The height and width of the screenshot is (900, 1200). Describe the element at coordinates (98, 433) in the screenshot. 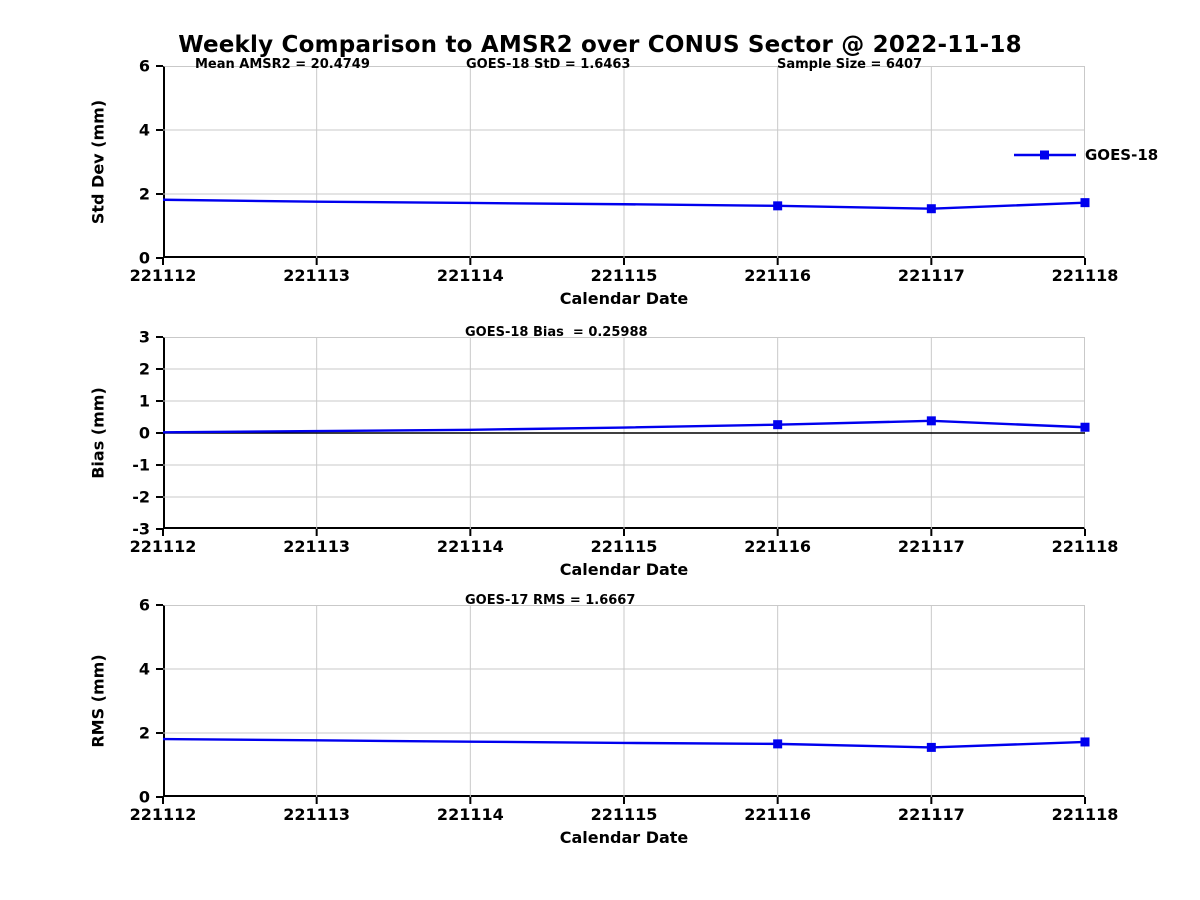

I see `y-axis-label: Bias (mm)` at that location.